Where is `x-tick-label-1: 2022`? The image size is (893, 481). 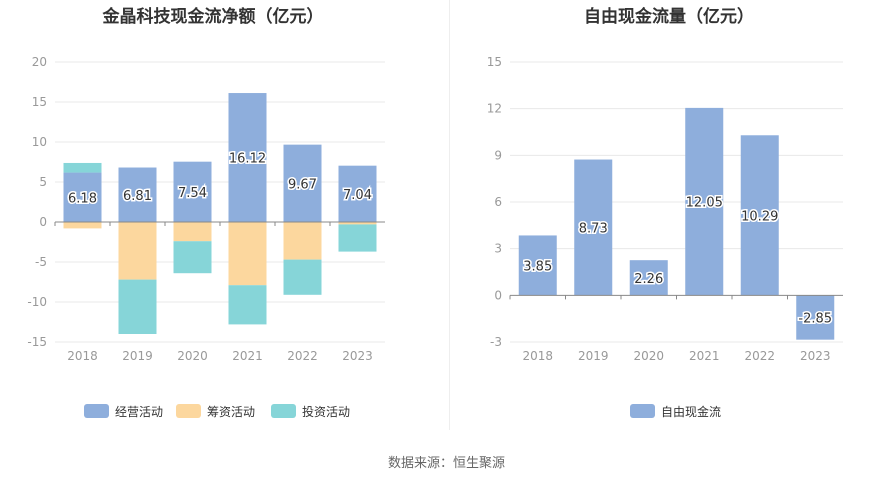 x-tick-label-1: 2022 is located at coordinates (759, 356).